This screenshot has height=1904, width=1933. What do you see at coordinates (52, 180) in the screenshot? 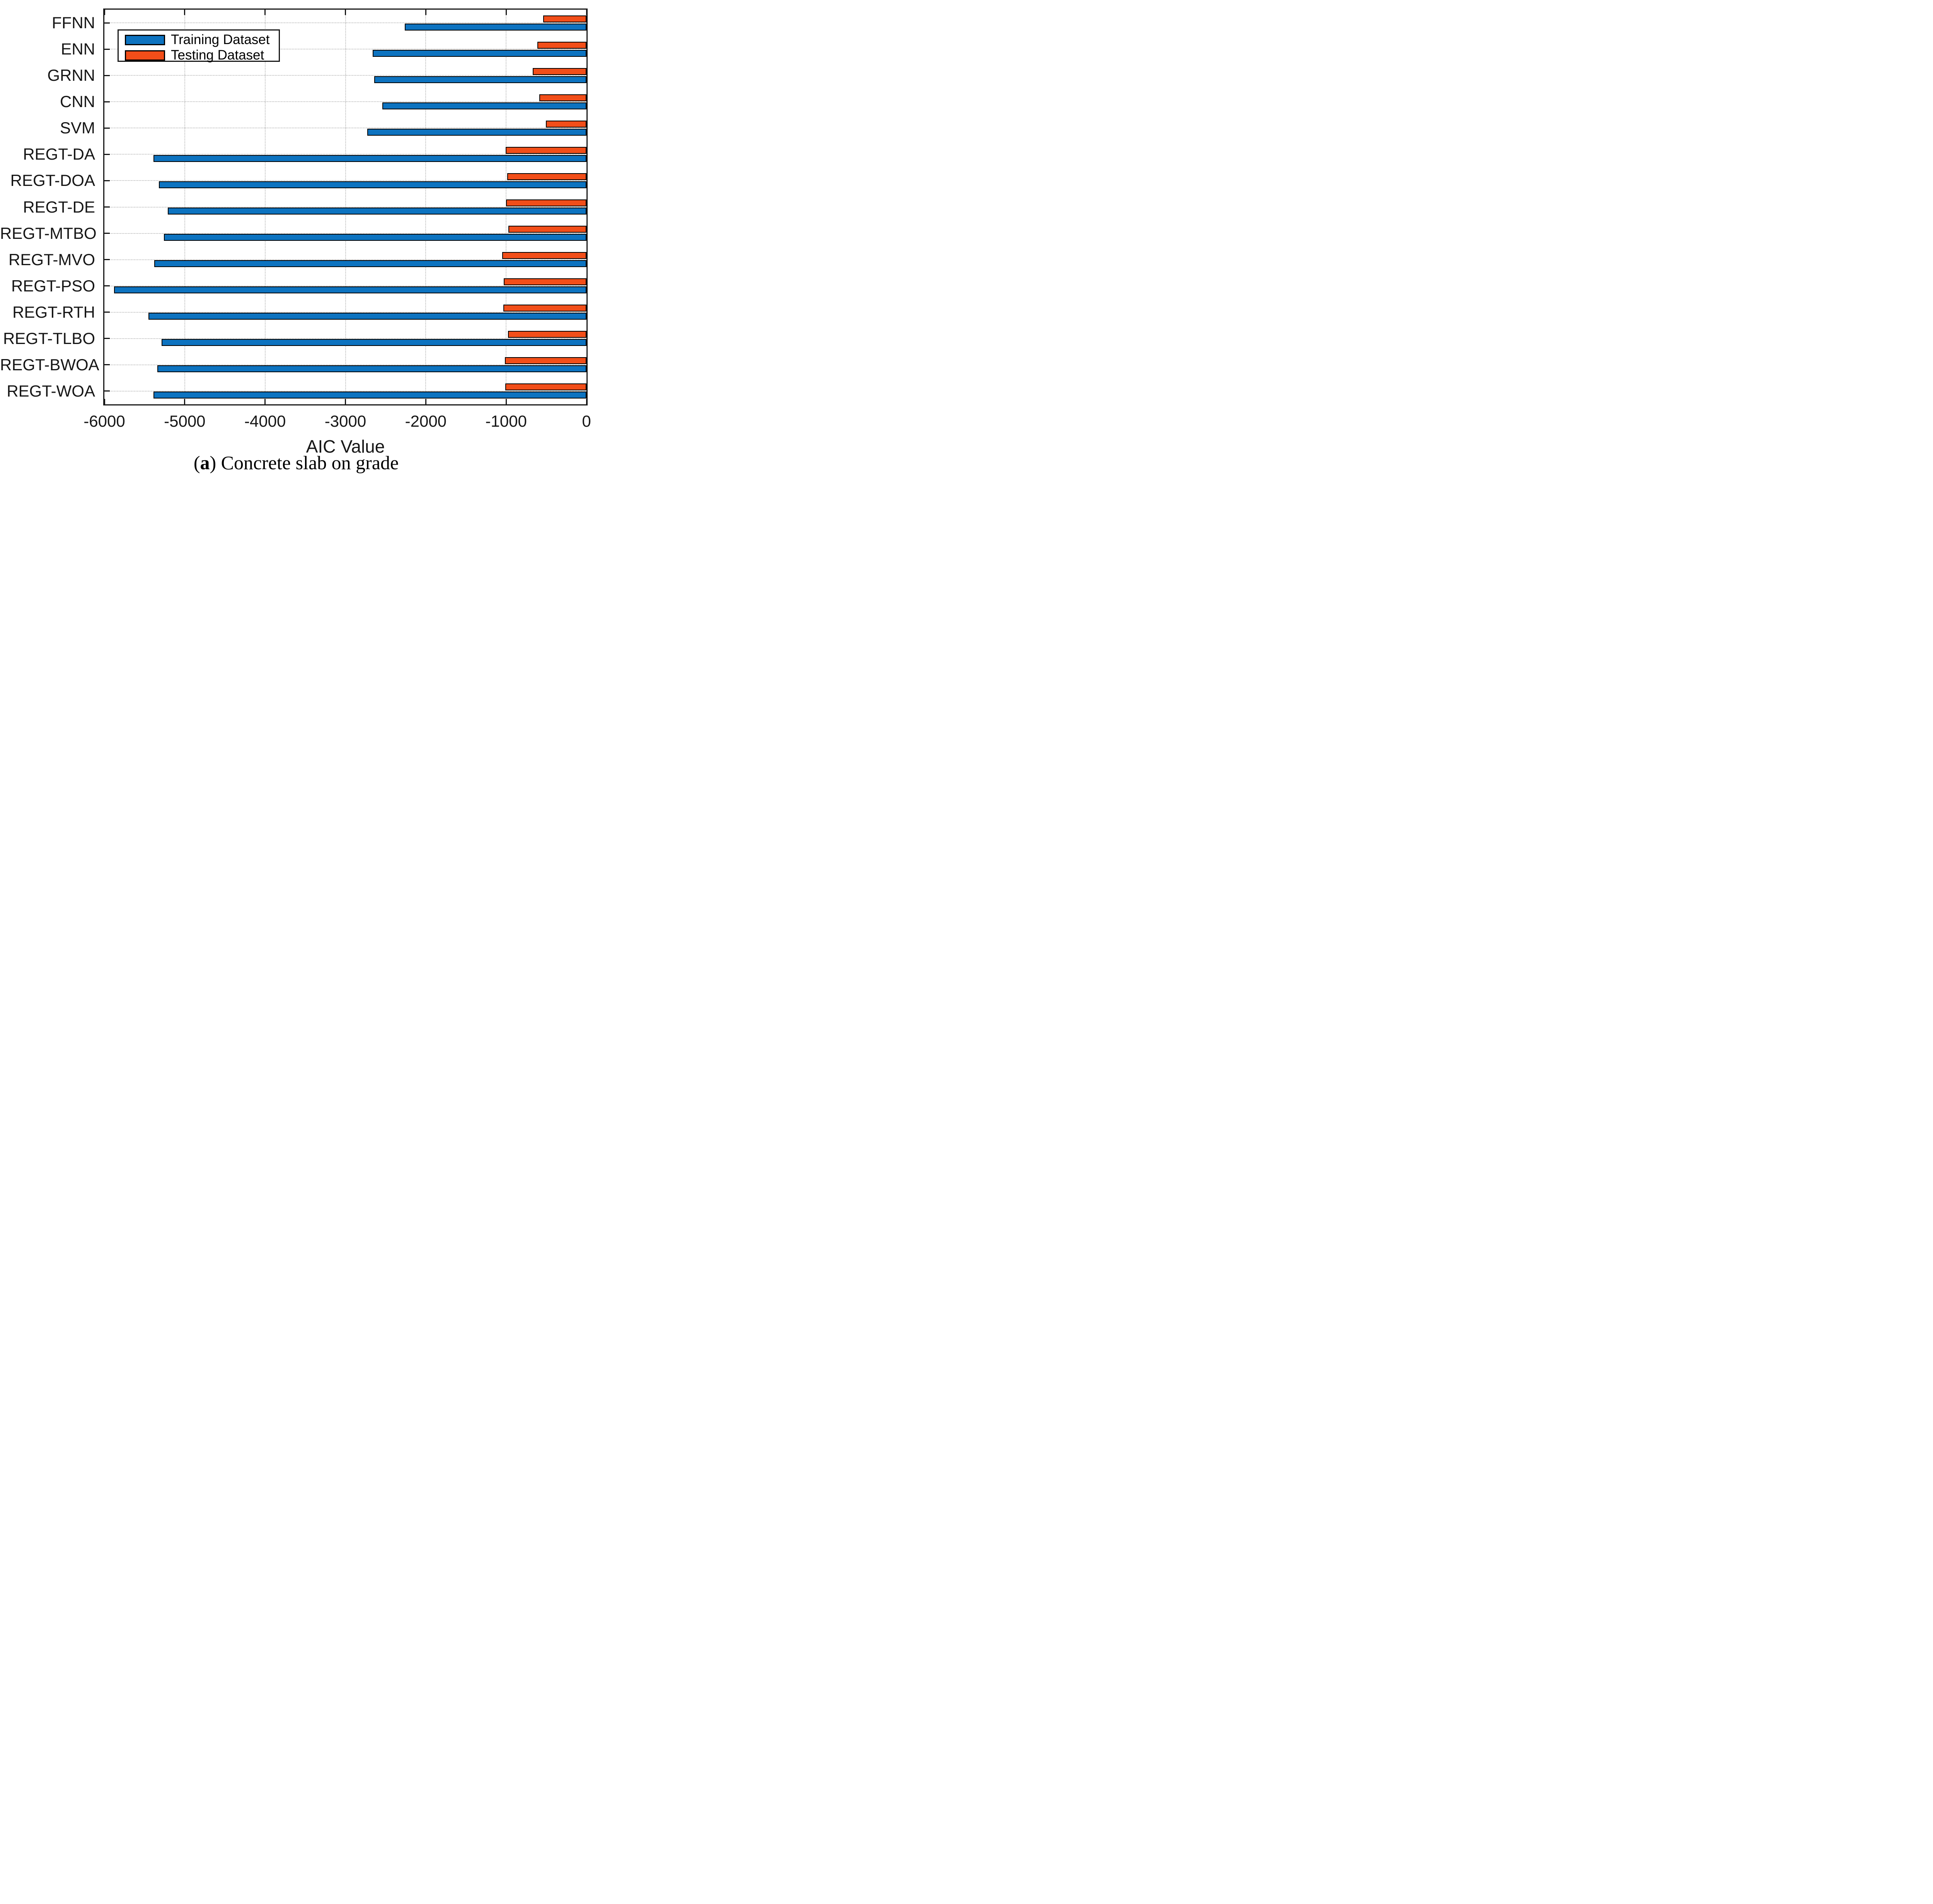
I see `y-tick-label: REGT-DOA` at bounding box center [52, 180].